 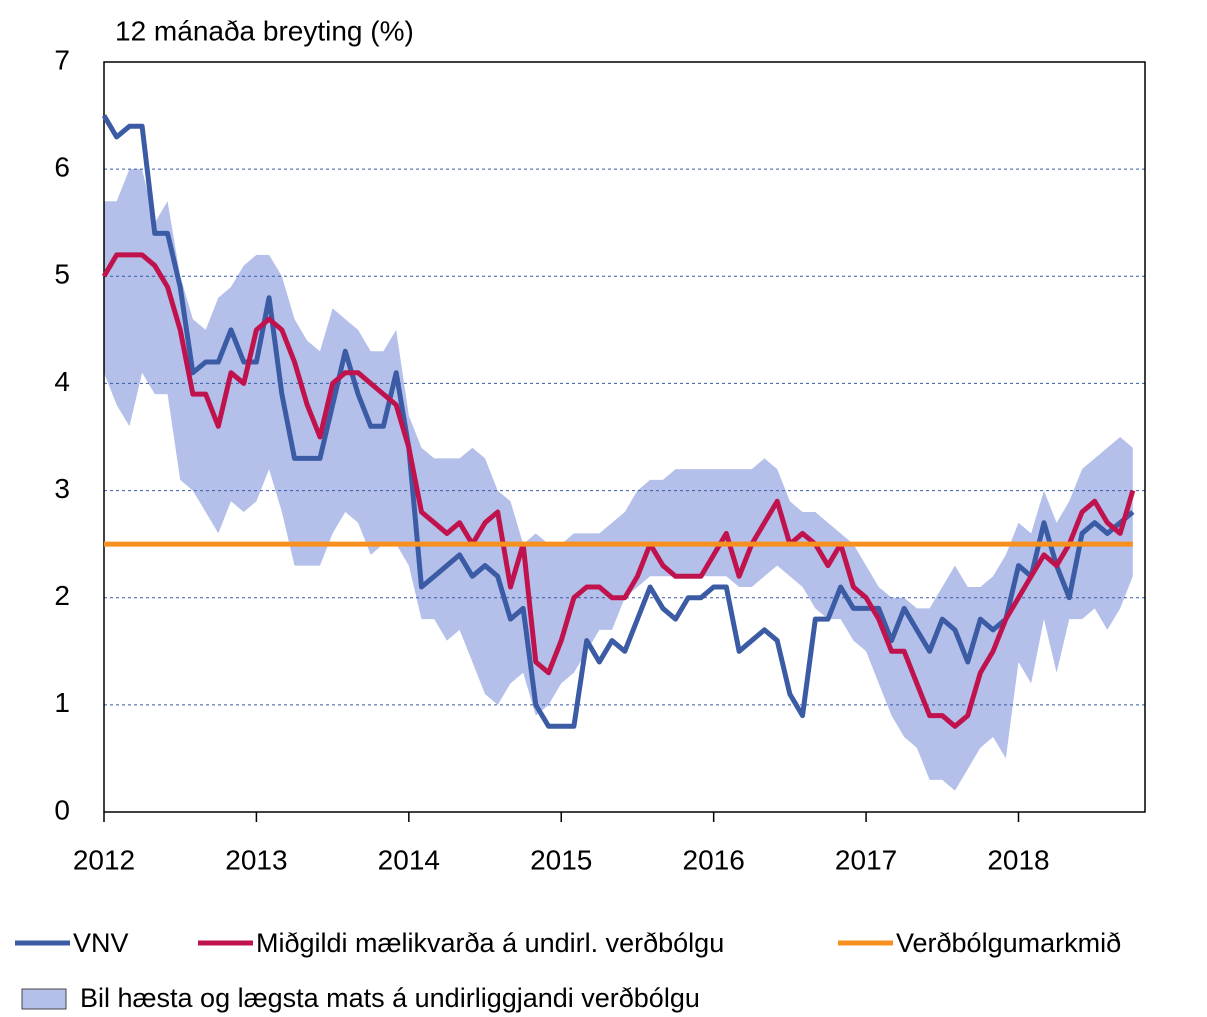 What do you see at coordinates (866, 859) in the screenshot?
I see `x-tick-label: 2017` at bounding box center [866, 859].